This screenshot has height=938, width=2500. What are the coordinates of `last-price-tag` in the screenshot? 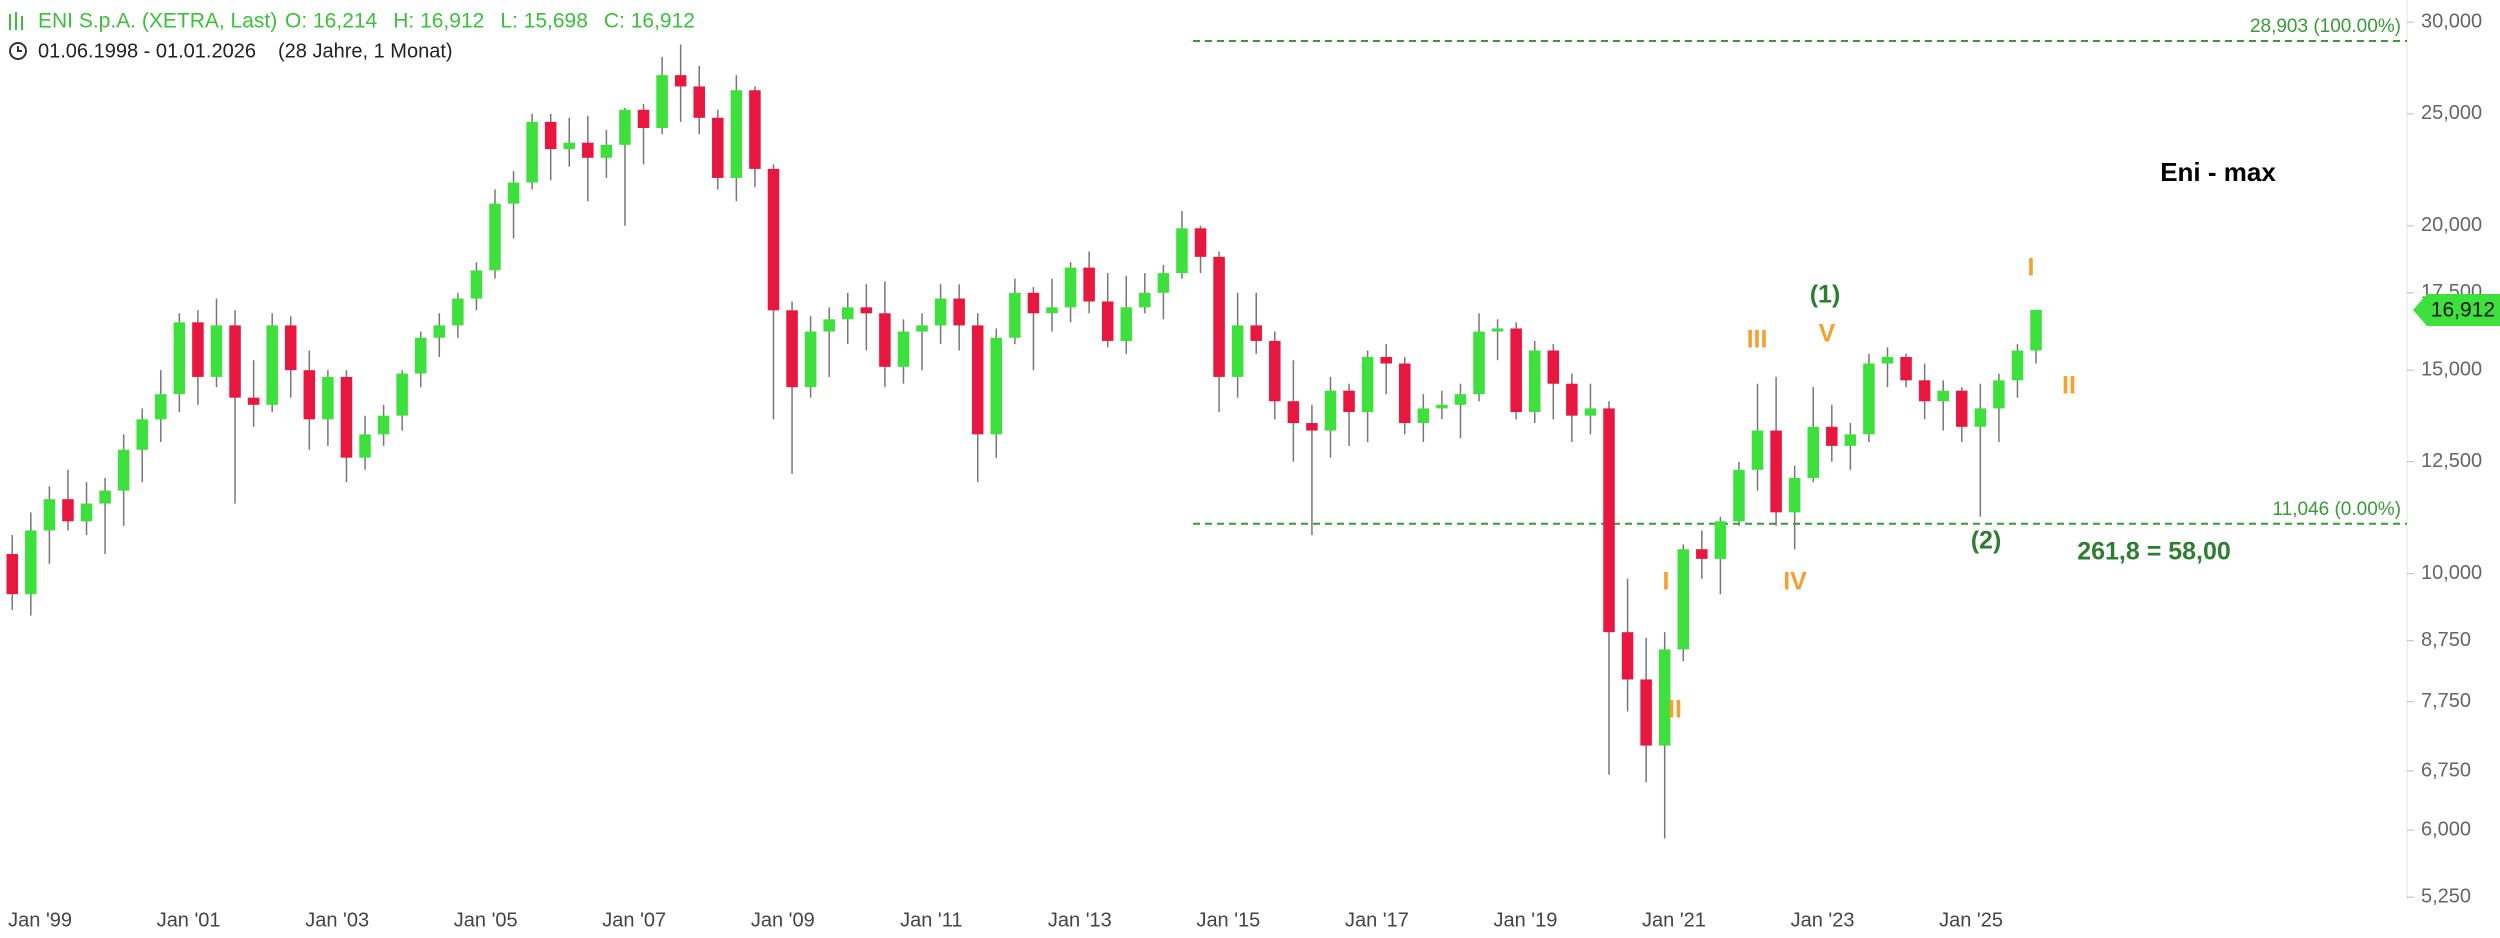 It's located at (2456, 309).